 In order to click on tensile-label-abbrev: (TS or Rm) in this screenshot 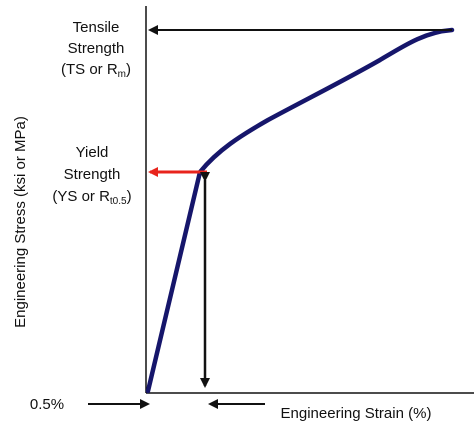, I will do `click(96, 70)`.